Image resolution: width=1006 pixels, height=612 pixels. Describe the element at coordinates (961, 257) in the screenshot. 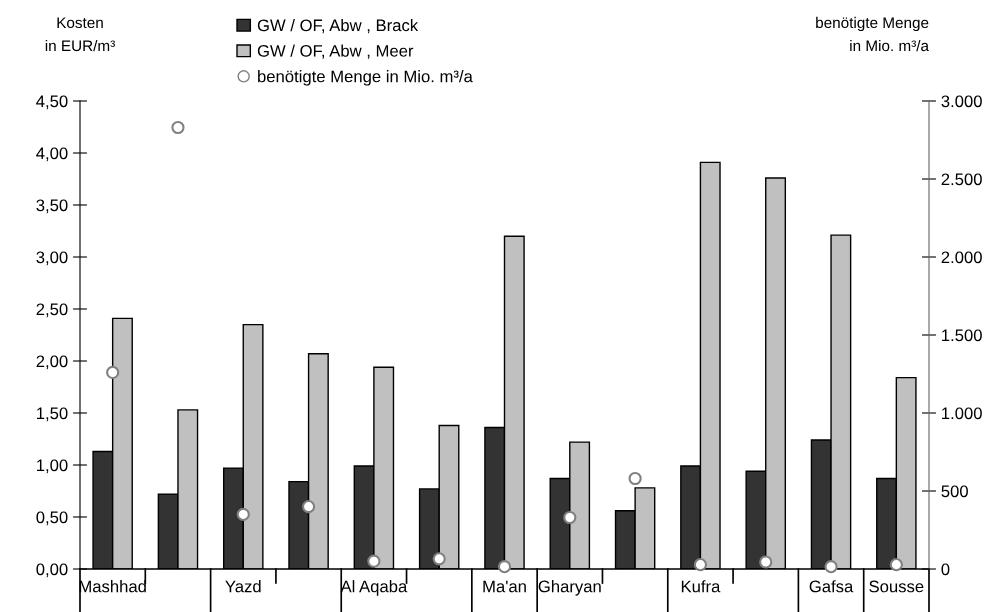

I see `y2-tick-label: 2.000` at that location.